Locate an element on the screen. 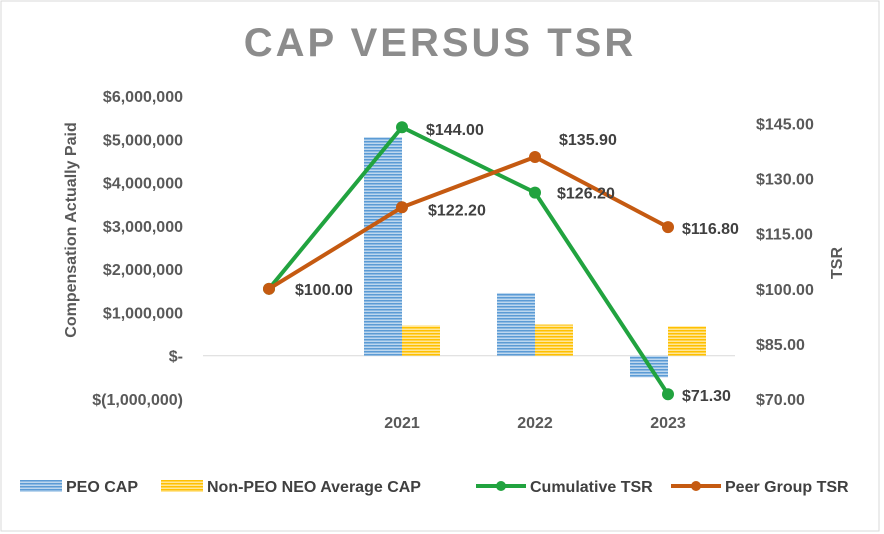  chart-title: CAP VERSUS TSR is located at coordinates (440, 43).